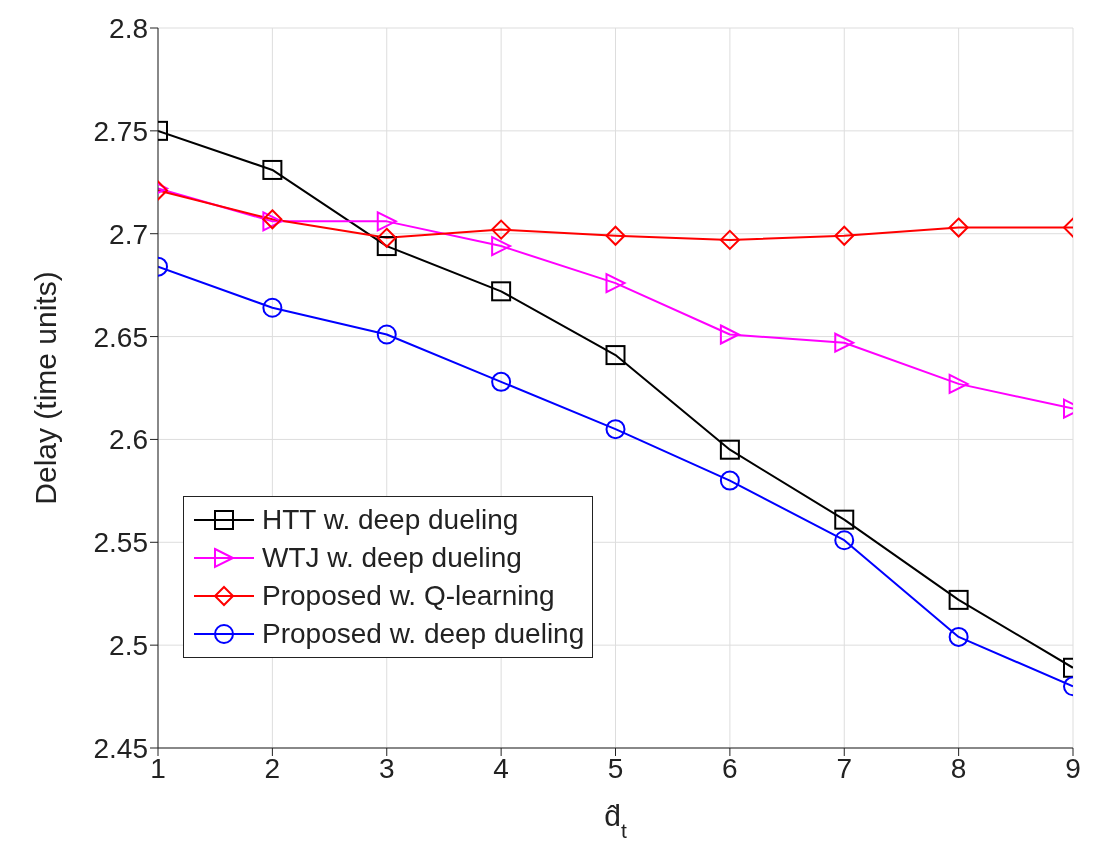 This screenshot has height=855, width=1102. I want to click on x-tick-label: 6, so click(730, 768).